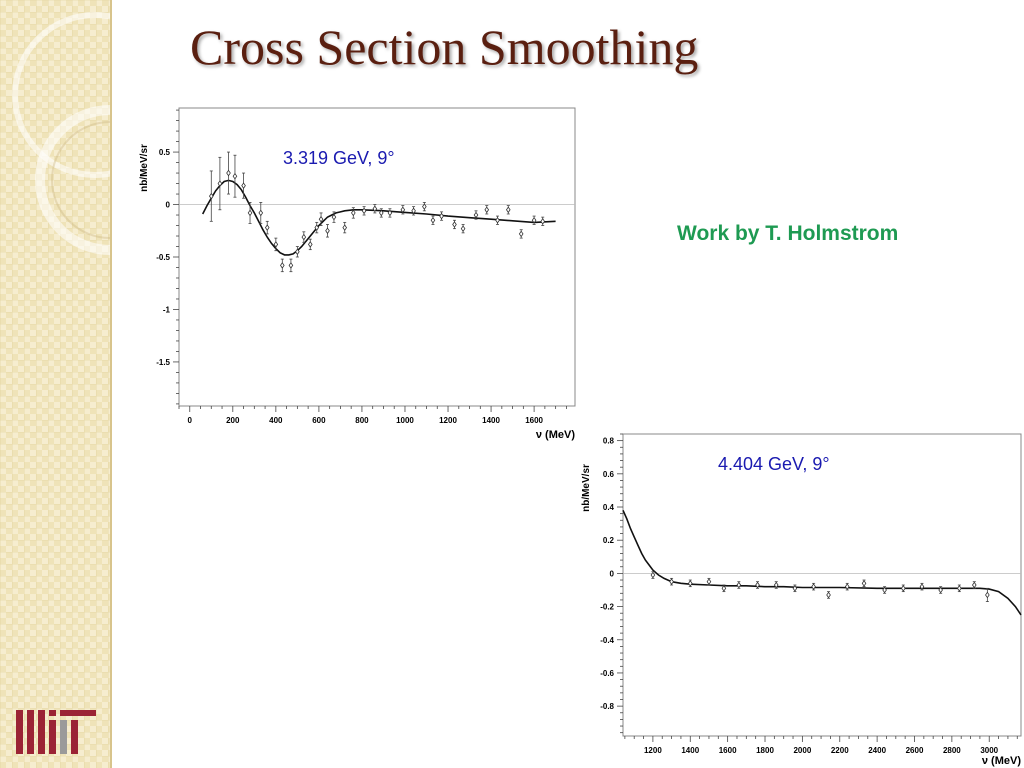  What do you see at coordinates (774, 464) in the screenshot?
I see `chart-annotation: 4.404 GeV, 9°` at bounding box center [774, 464].